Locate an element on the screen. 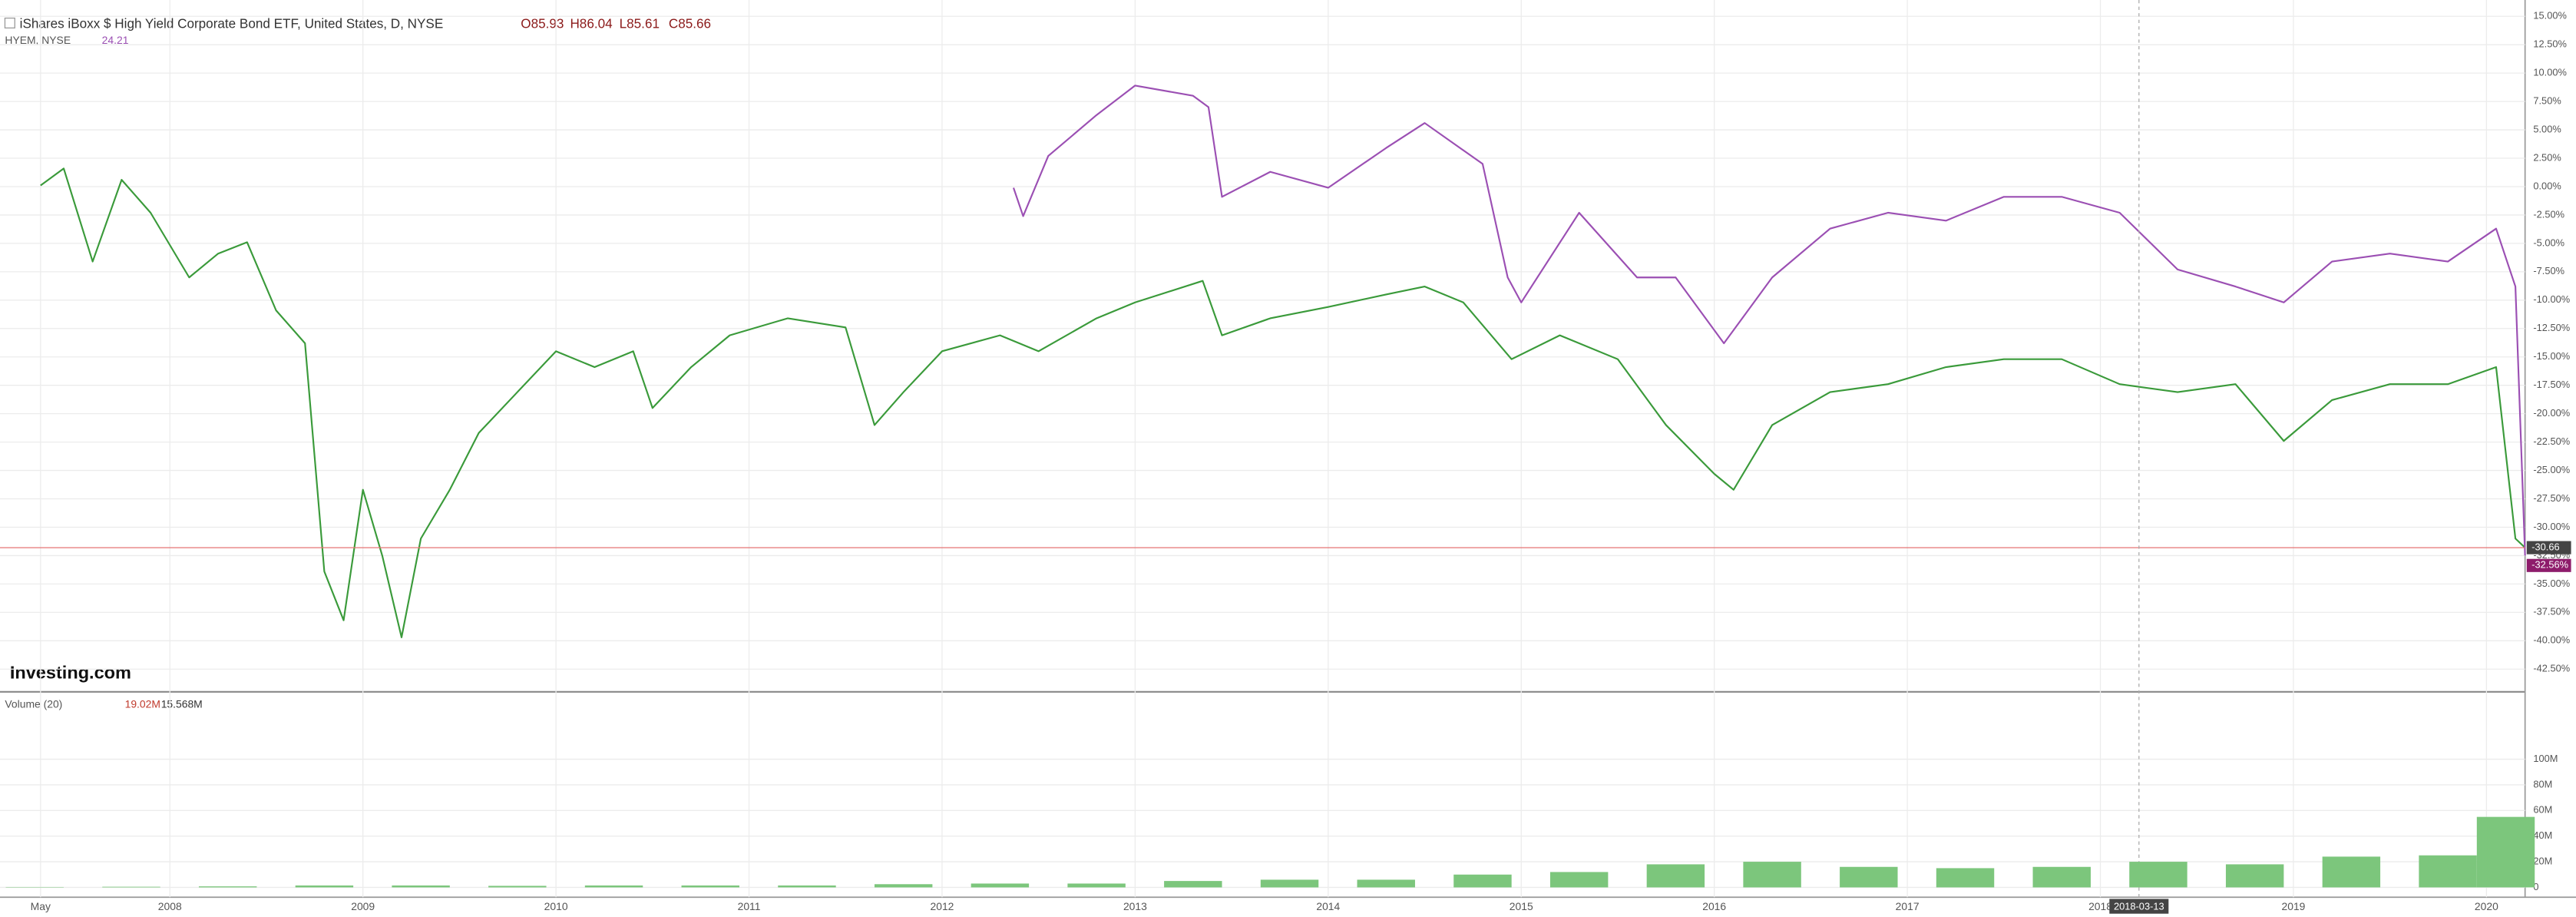 The height and width of the screenshot is (917, 2576). x-tick-label: 2018 is located at coordinates (2100, 906).